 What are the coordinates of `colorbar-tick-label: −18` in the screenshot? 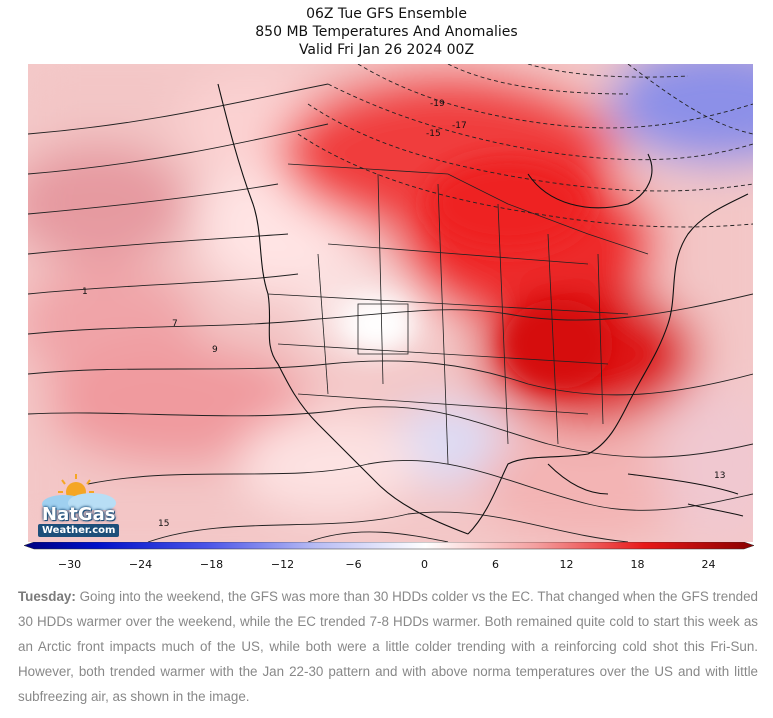 It's located at (211, 564).